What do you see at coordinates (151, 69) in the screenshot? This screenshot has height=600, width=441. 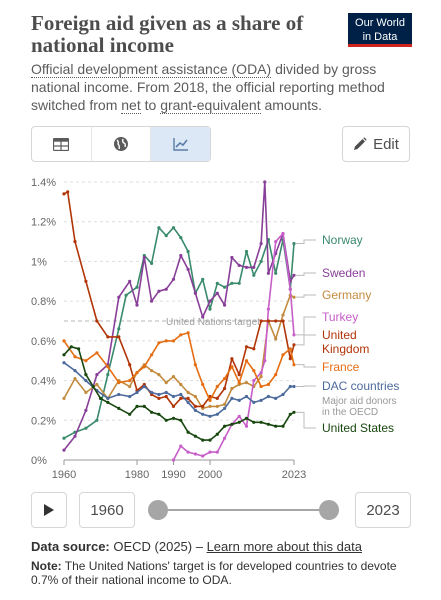 I see `subtitle-oda-link: Official development assistance (ODA)` at bounding box center [151, 69].